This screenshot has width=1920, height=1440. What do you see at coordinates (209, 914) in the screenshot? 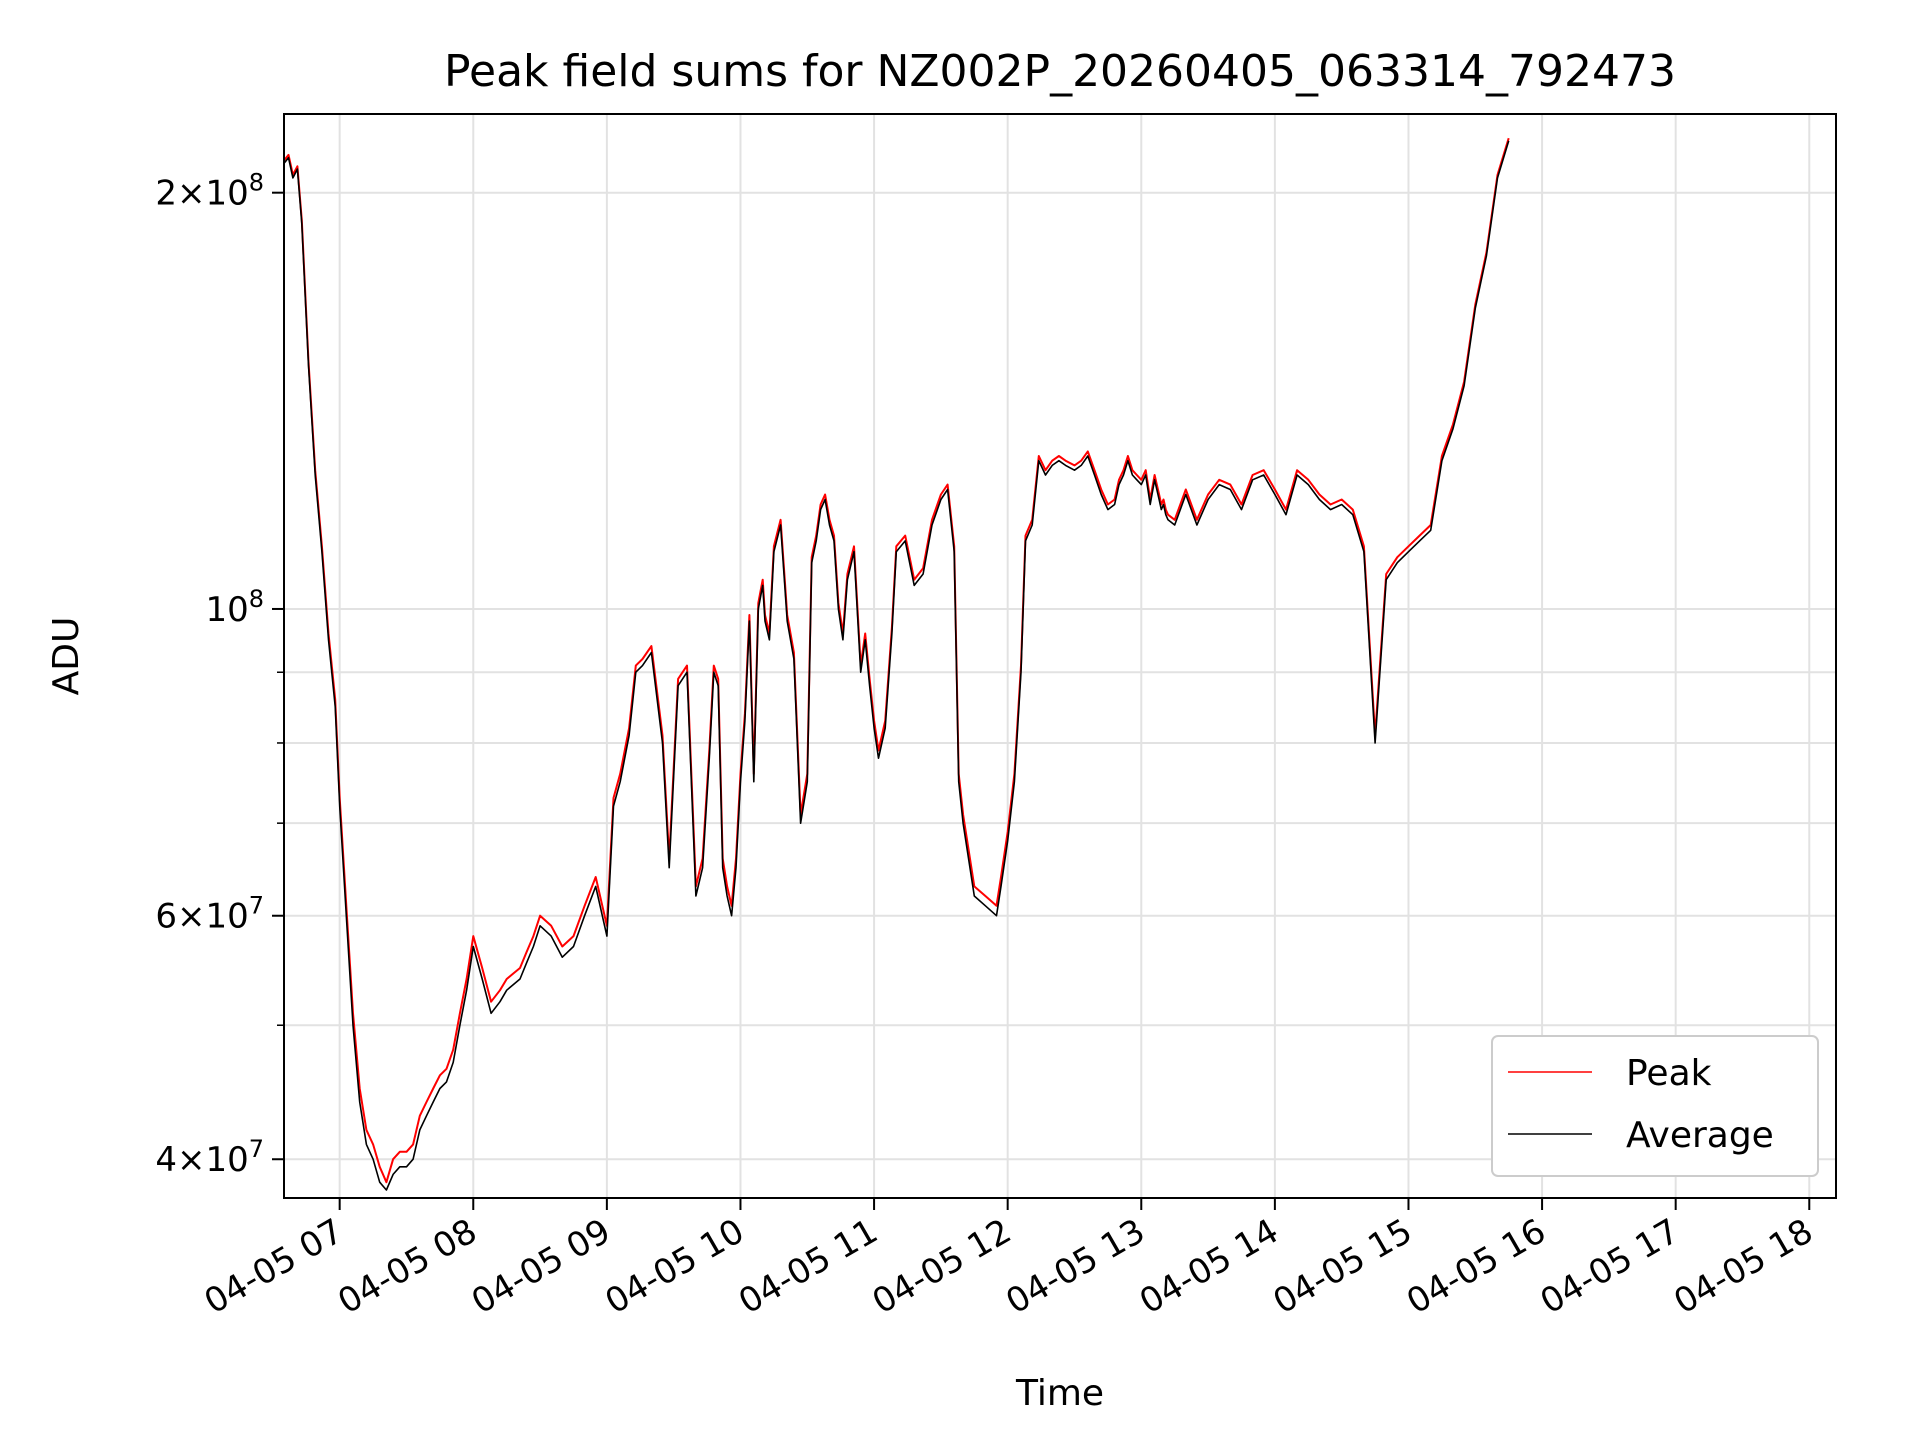
I see `y-tick-label: 6×107` at bounding box center [209, 914].